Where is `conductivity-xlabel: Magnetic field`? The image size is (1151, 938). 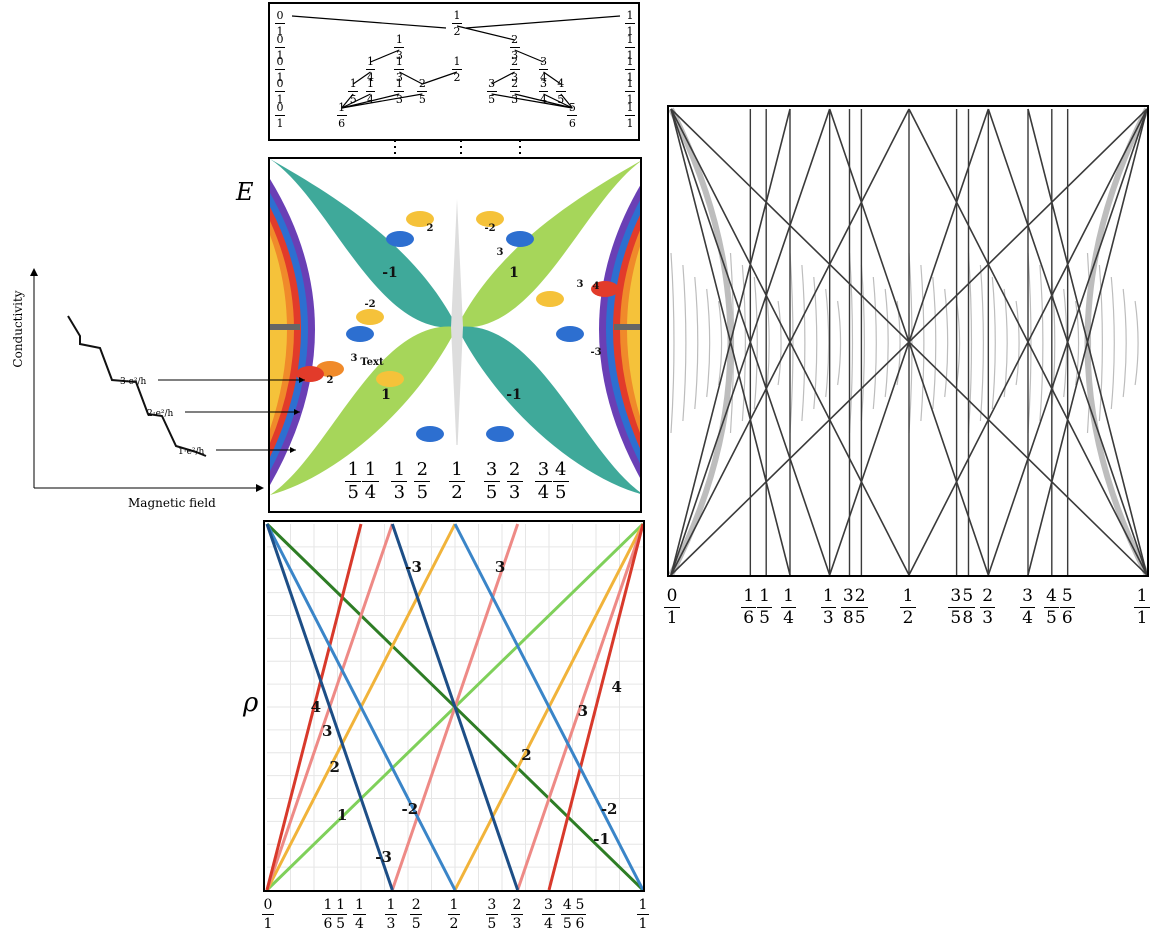
conductivity-xlabel: Magnetic field is located at coordinates (172, 503).